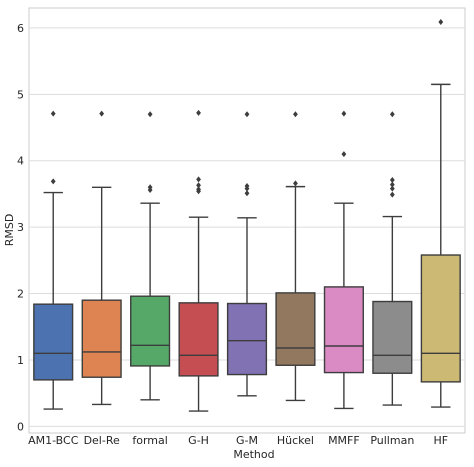  Describe the element at coordinates (149, 440) in the screenshot. I see `x-tick-label: formal` at that location.